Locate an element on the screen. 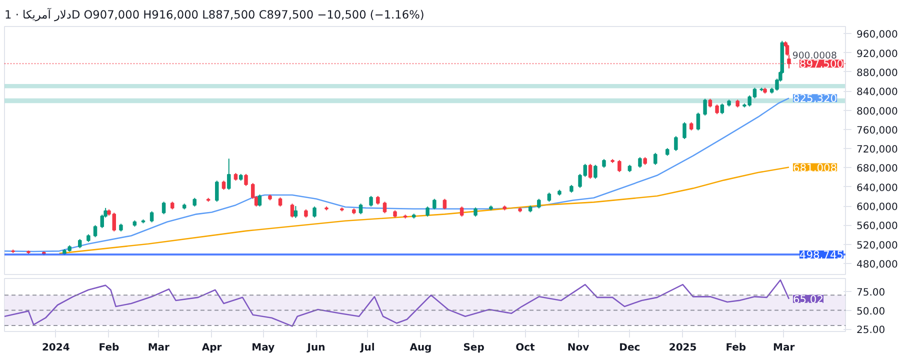  y-tick-label: 520,000 is located at coordinates (877, 246).